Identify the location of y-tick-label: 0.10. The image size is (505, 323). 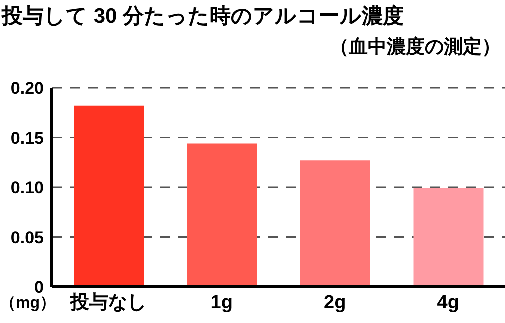
(27, 188).